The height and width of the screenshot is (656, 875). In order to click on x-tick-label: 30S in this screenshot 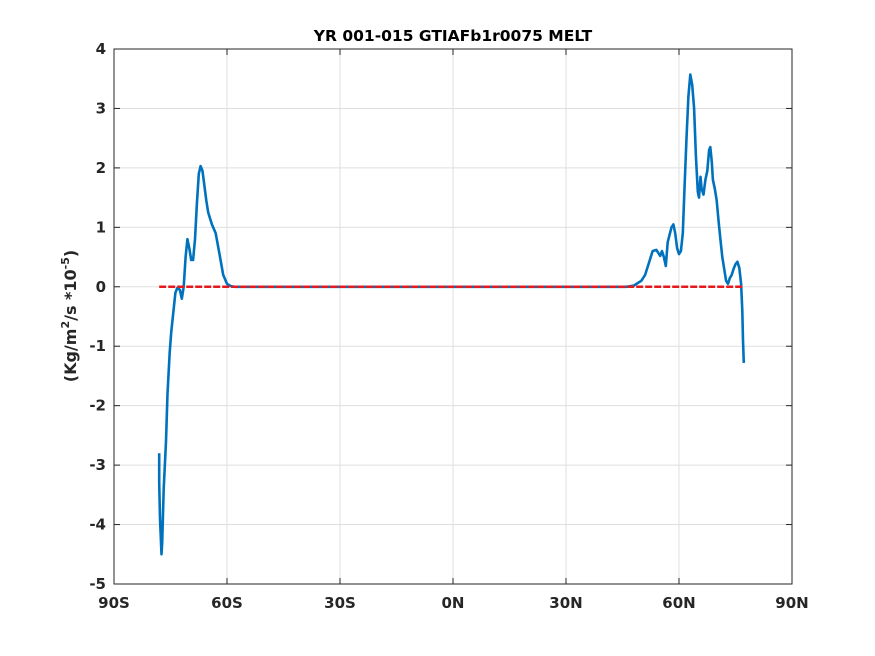, I will do `click(340, 603)`.